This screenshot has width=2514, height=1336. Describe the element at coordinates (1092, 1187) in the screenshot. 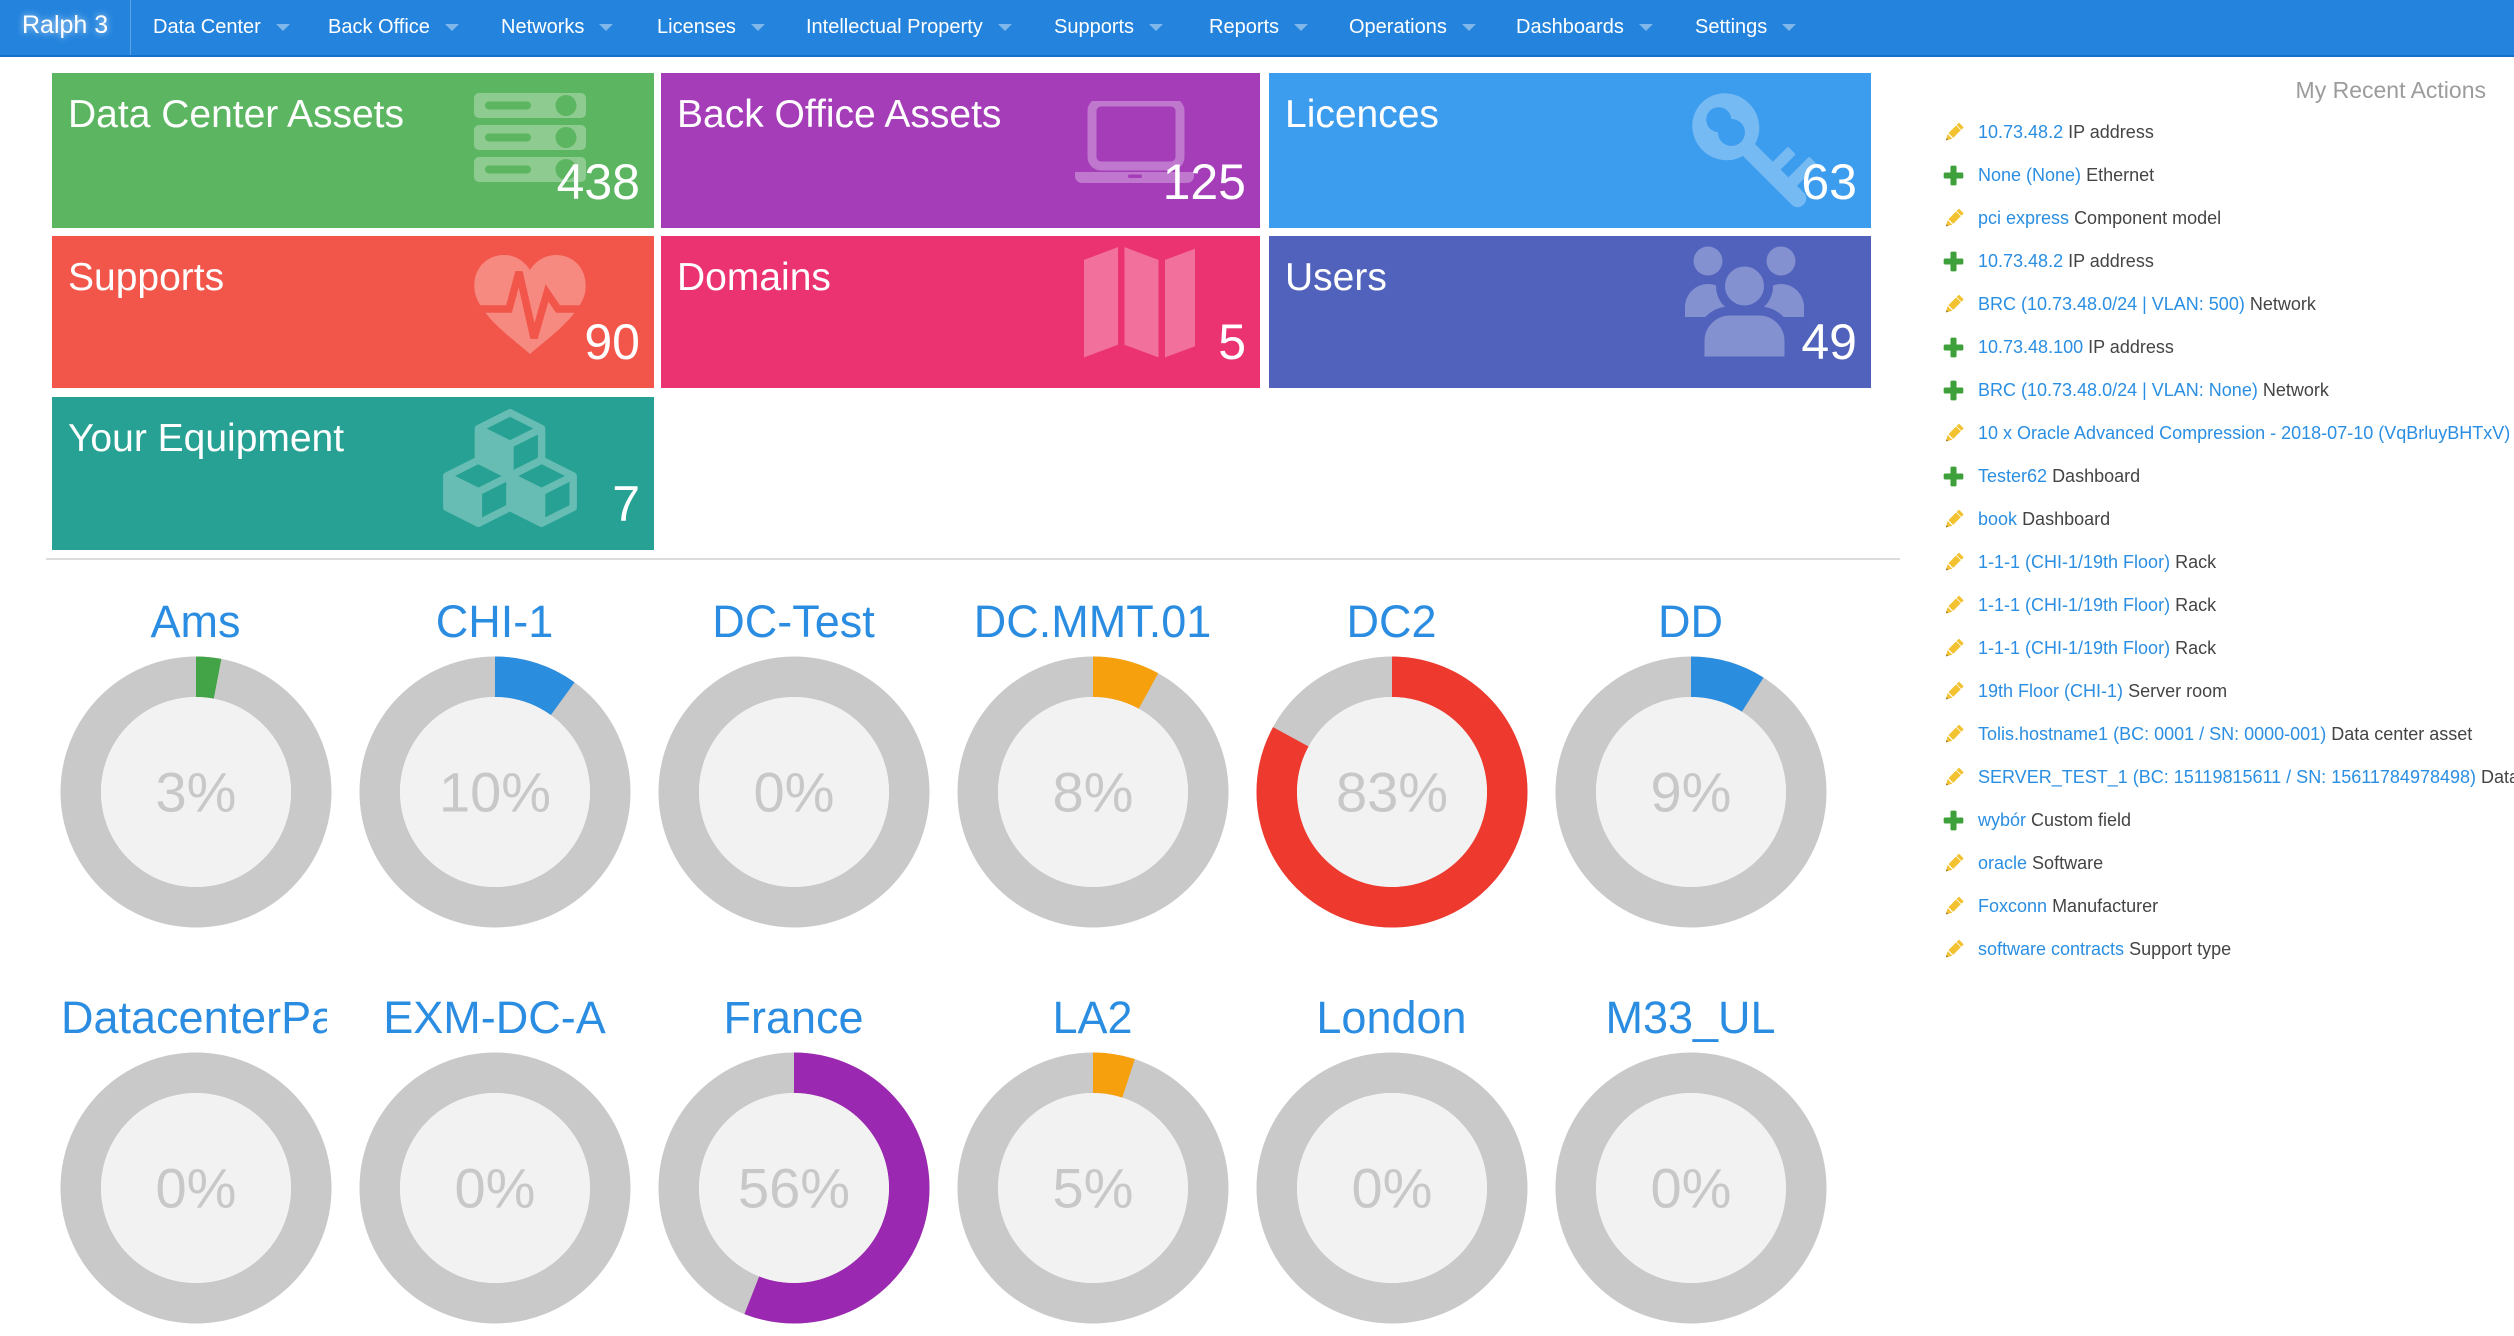

I see `svg-text: 5%` at that location.